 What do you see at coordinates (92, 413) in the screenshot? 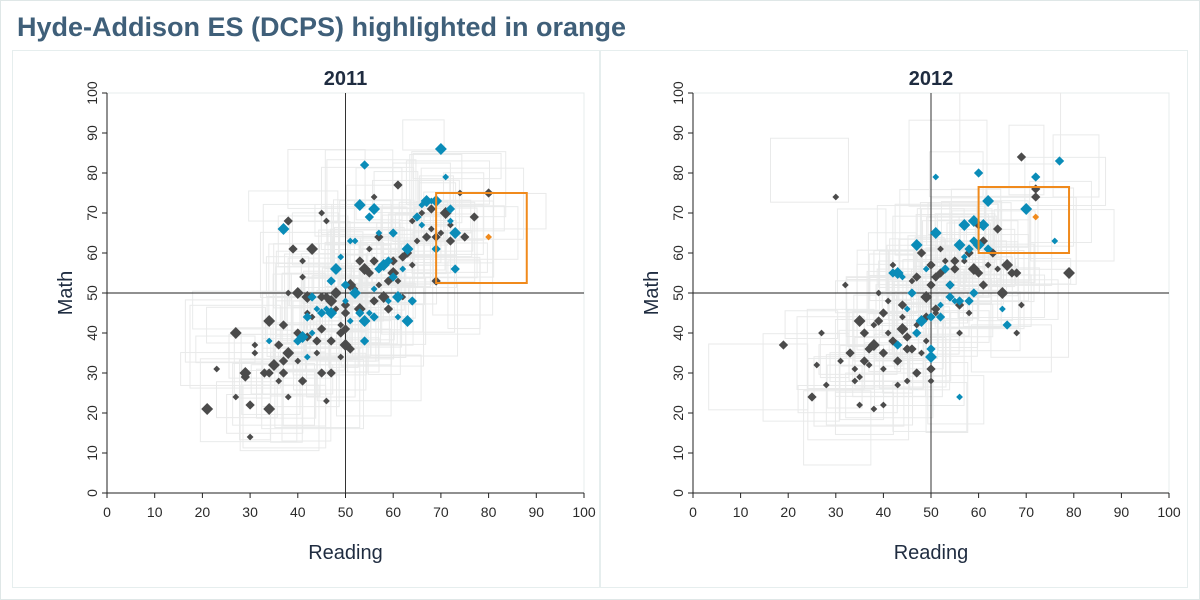
I see `y-tick-label: 20` at bounding box center [92, 413].